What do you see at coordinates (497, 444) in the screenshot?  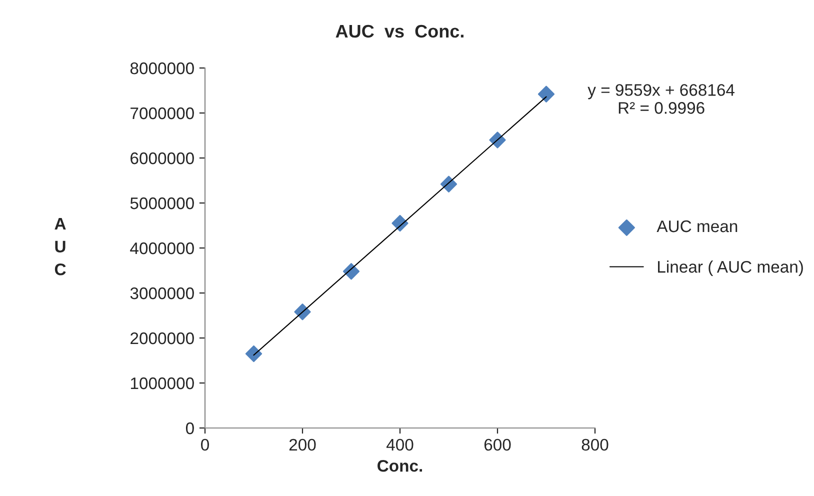 I see `x-tick-label: 600` at bounding box center [497, 444].